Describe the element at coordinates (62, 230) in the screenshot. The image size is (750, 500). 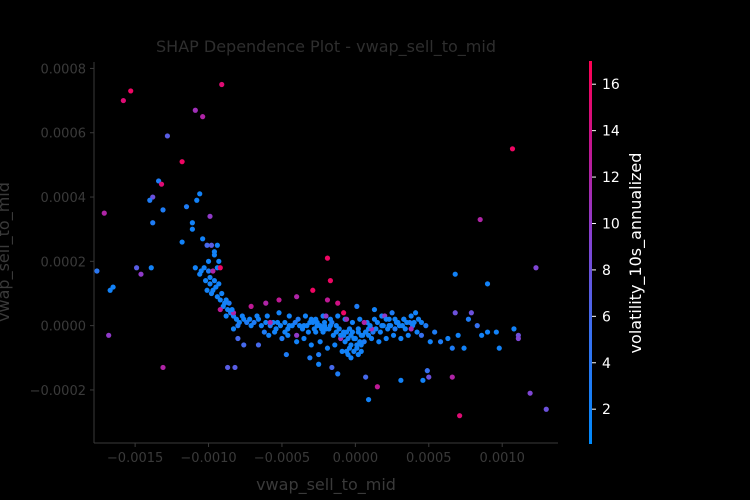
I see `y-axis-ticks: −0.0002 0.0000 0.0002 0.0004 0.0006 0.0008` at that location.